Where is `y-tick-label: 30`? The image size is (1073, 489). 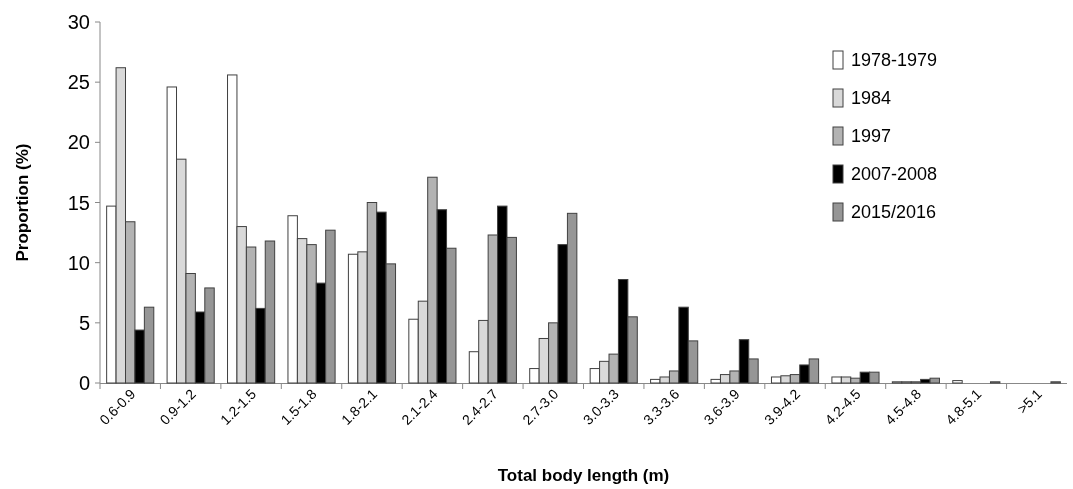
y-tick-label: 30 is located at coordinates (78, 22).